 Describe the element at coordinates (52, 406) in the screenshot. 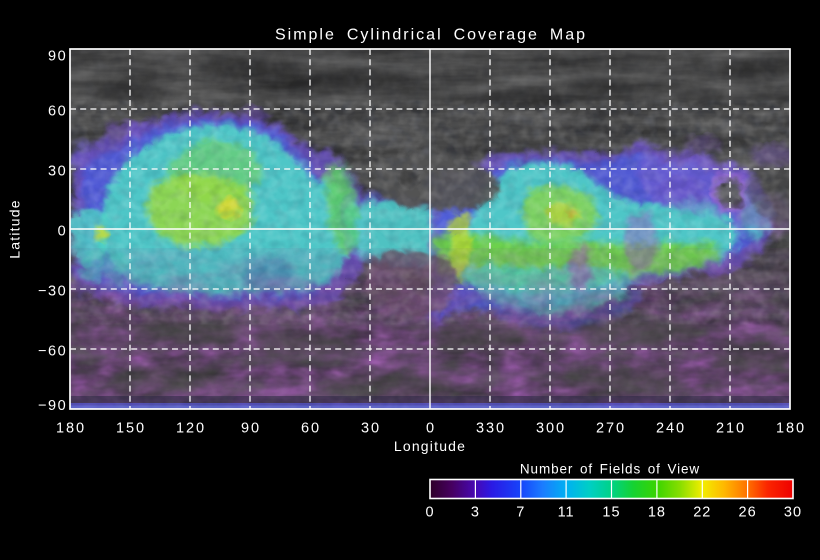

I see `svg-text: −90` at that location.